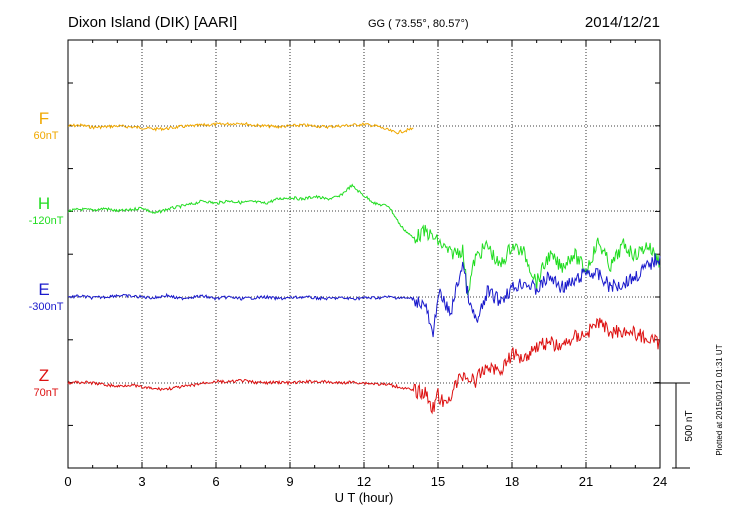 The width and height of the screenshot is (730, 520). What do you see at coordinates (43, 289) in the screenshot?
I see `channel-name-e: E` at bounding box center [43, 289].